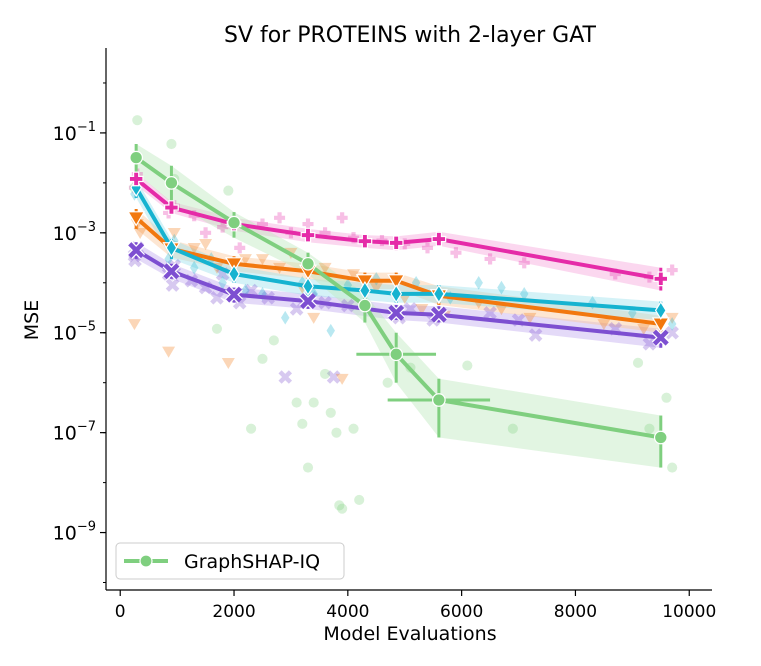 This screenshot has height=666, width=761. I want to click on scatter-graphshap-iq-14-shape, so click(330, 412).